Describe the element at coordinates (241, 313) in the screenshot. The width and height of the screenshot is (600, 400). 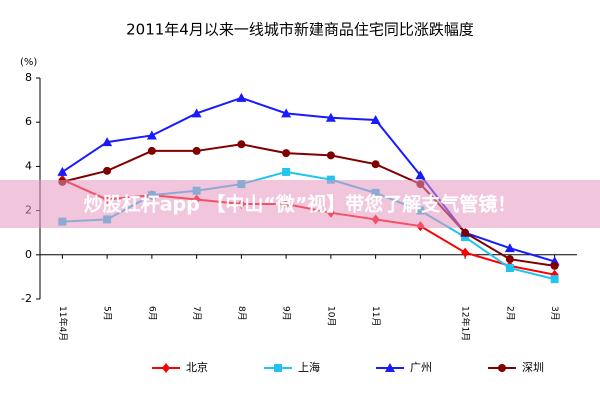
I see `x-tick-label: 8月` at that location.